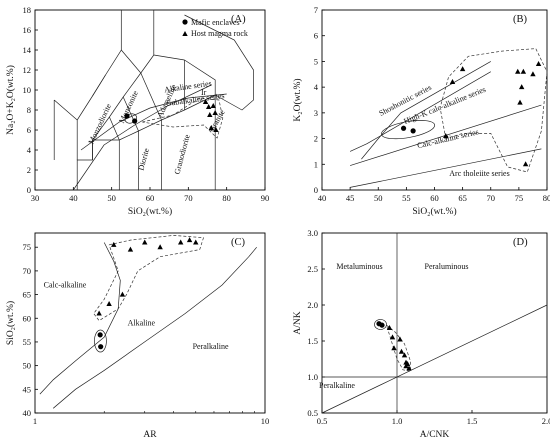 The height and width of the screenshot is (446, 550). Describe the element at coordinates (397, 421) in the screenshot. I see `x-tick-label: 1.0` at that location.